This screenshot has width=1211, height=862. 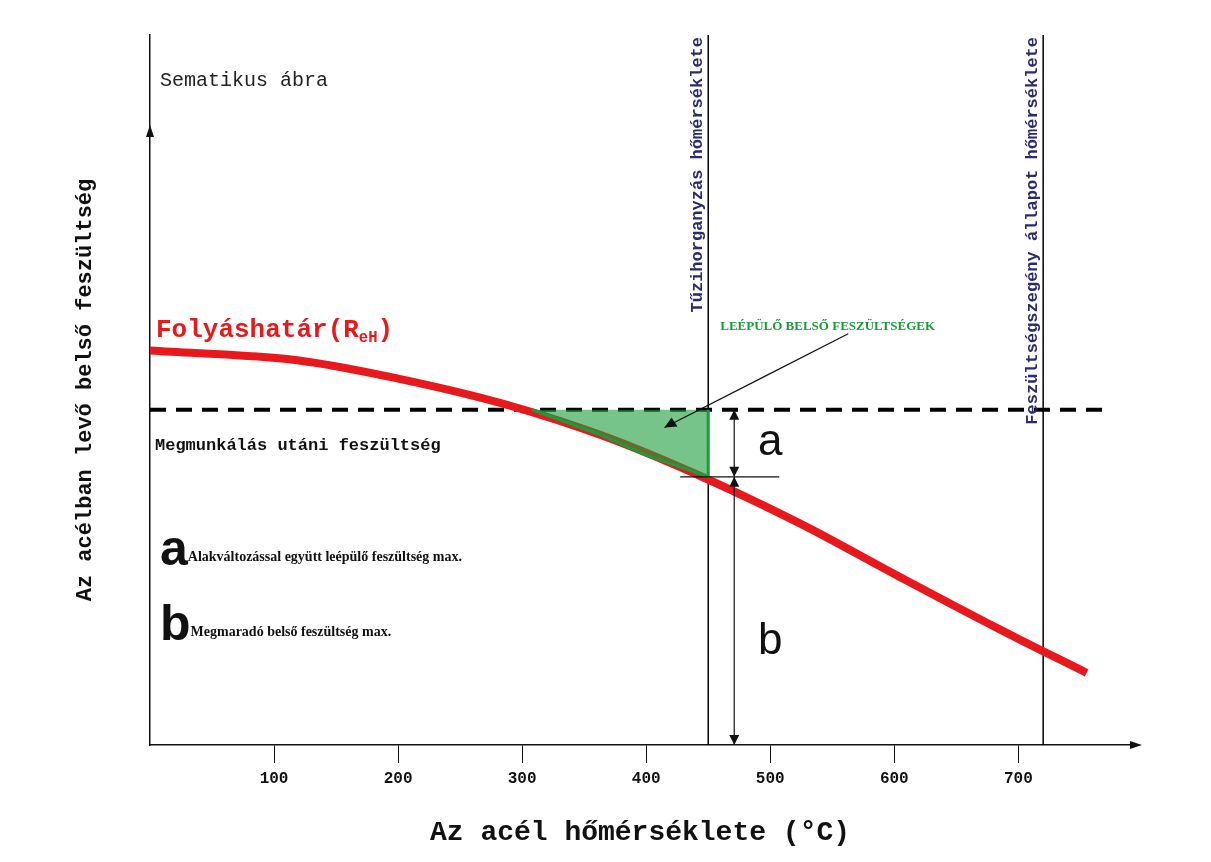 What do you see at coordinates (274, 778) in the screenshot?
I see `x-tick-label: 100` at bounding box center [274, 778].